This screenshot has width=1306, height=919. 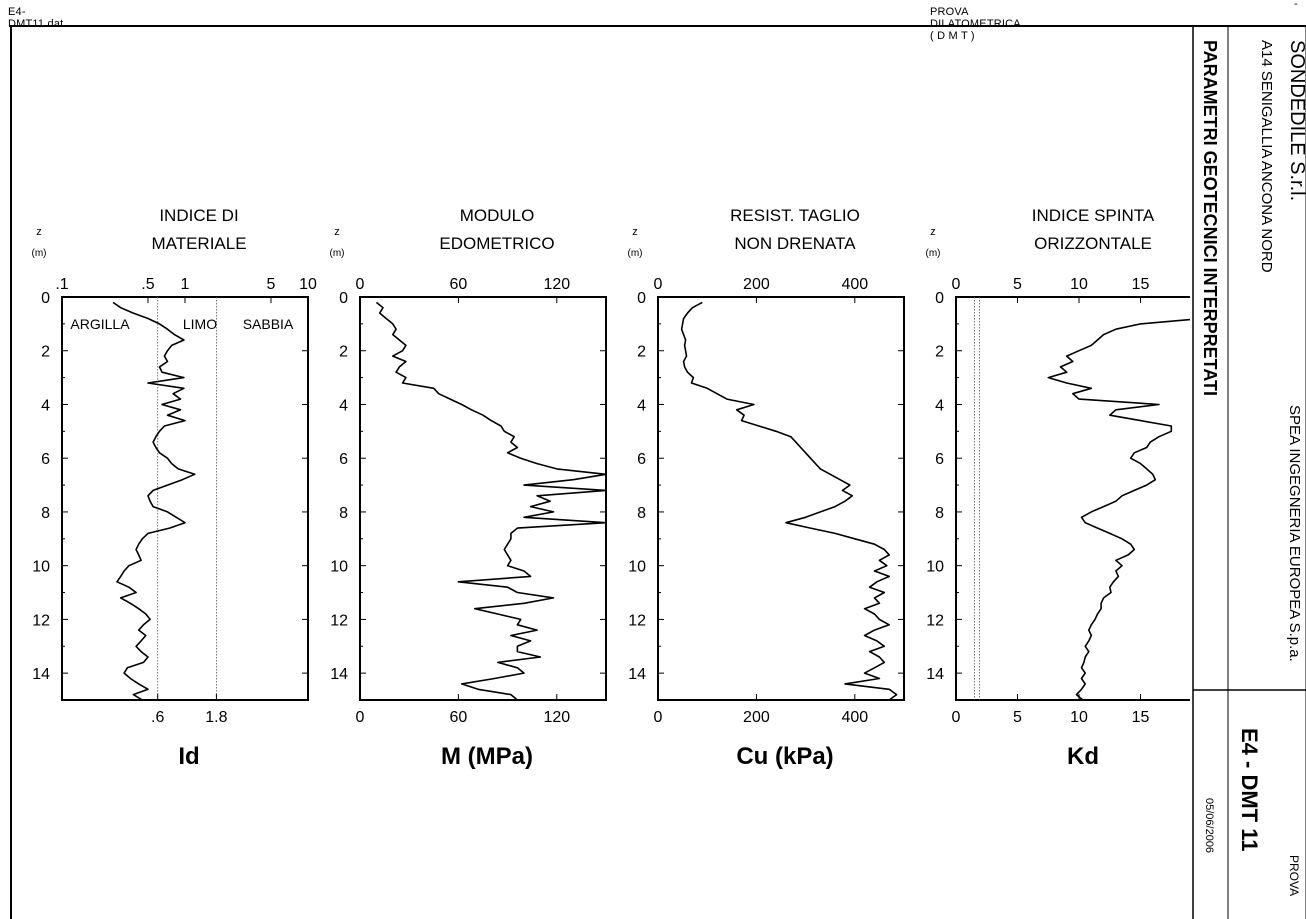 I want to click on panel-4-x-bottom-tick-label: 10, so click(x=1079, y=717).